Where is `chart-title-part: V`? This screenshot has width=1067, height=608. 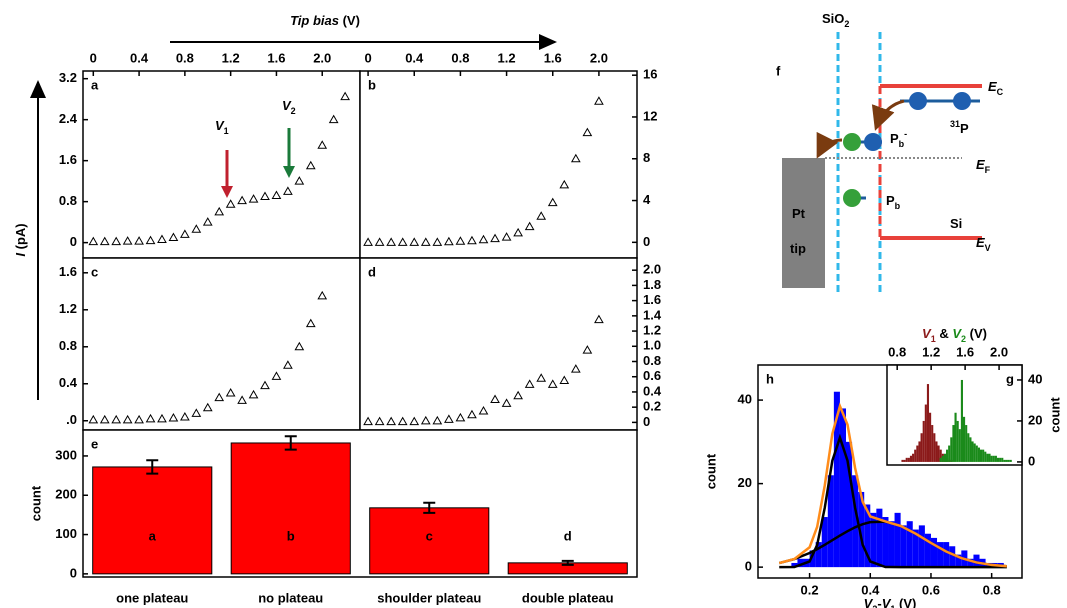 chart-title-part: V is located at coordinates (957, 333).